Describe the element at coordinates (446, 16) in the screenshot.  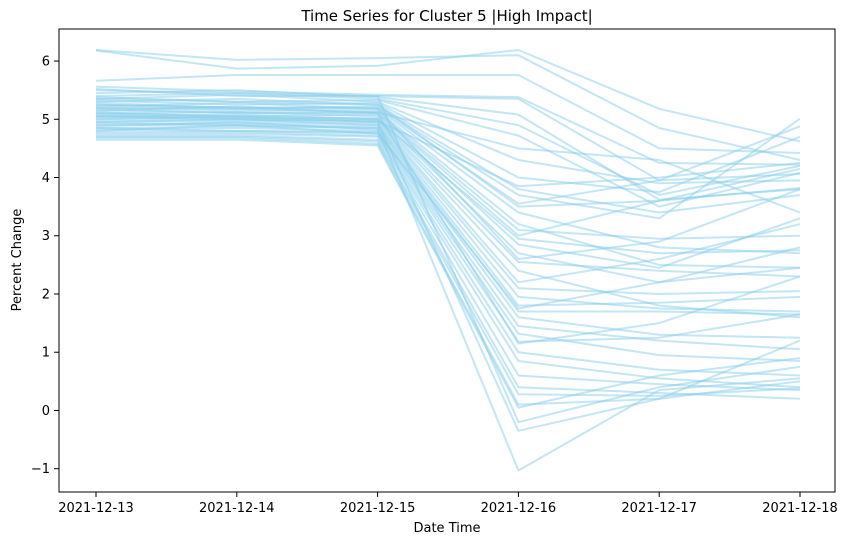
I see `chart-title: Time Series for Cluster 5 |High Impact|` at that location.